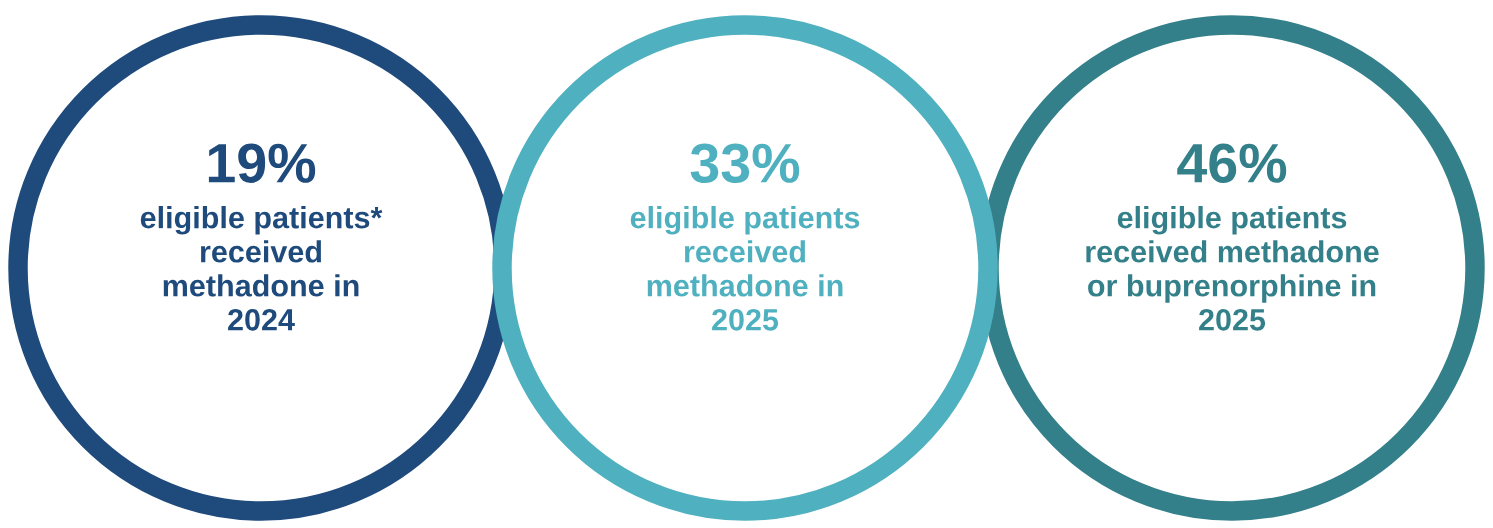 This screenshot has width=1493, height=528. What do you see at coordinates (745, 163) in the screenshot?
I see `data-label: 33%` at bounding box center [745, 163].